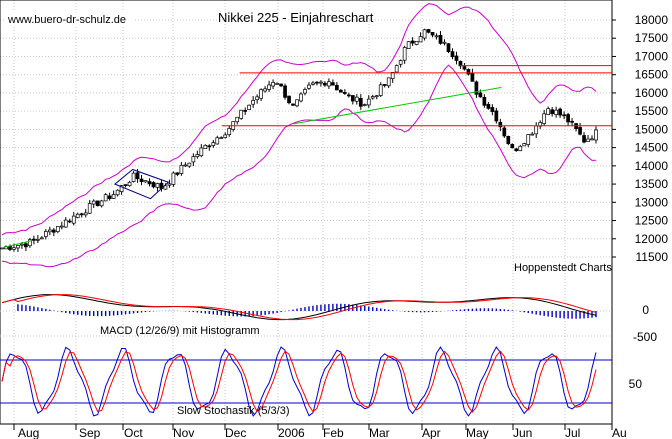 Image resolution: width=672 pixels, height=439 pixels. What do you see at coordinates (636, 384) in the screenshot?
I see `stoch-tick-50: 50` at bounding box center [636, 384].